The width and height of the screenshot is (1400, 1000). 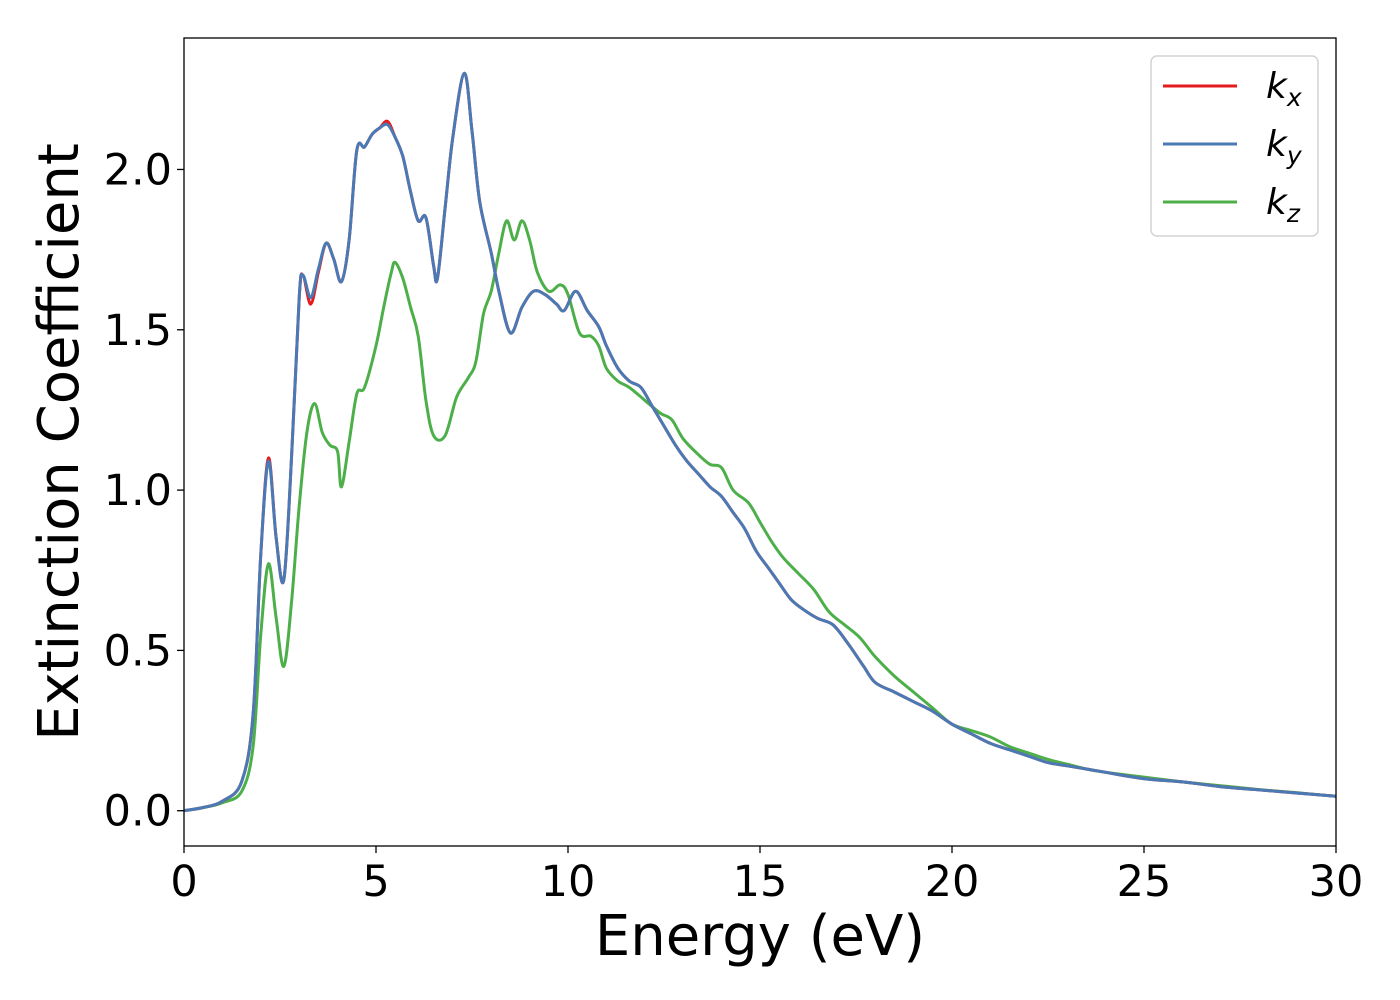 I want to click on y-axis: 0.0 0.5 1.0 1.5 2.0, so click(x=144, y=491).